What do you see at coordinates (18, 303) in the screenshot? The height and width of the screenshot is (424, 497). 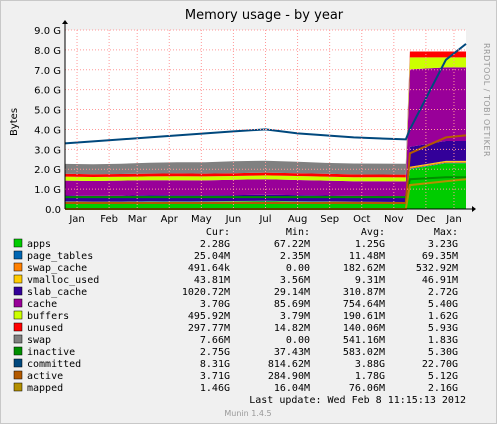 I see `legend-swatch-cache` at bounding box center [18, 303].